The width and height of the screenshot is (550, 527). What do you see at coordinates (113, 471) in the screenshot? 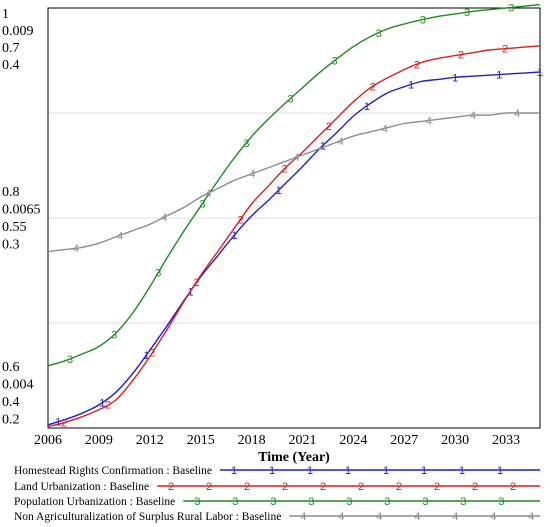
I see `legend-label: Homestead Rights Confirmation : Baseline` at bounding box center [113, 471].